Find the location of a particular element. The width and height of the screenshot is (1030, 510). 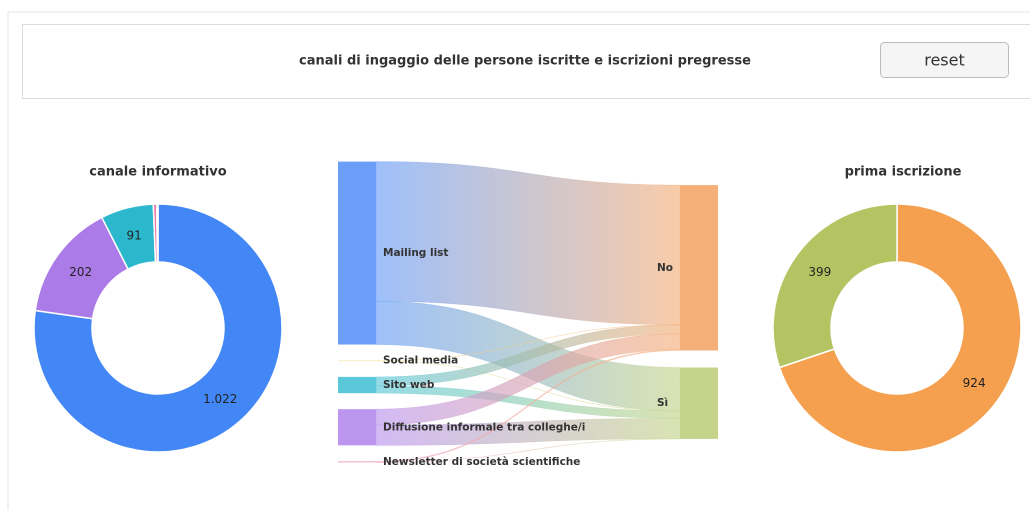

node-label: Social media is located at coordinates (420, 361).